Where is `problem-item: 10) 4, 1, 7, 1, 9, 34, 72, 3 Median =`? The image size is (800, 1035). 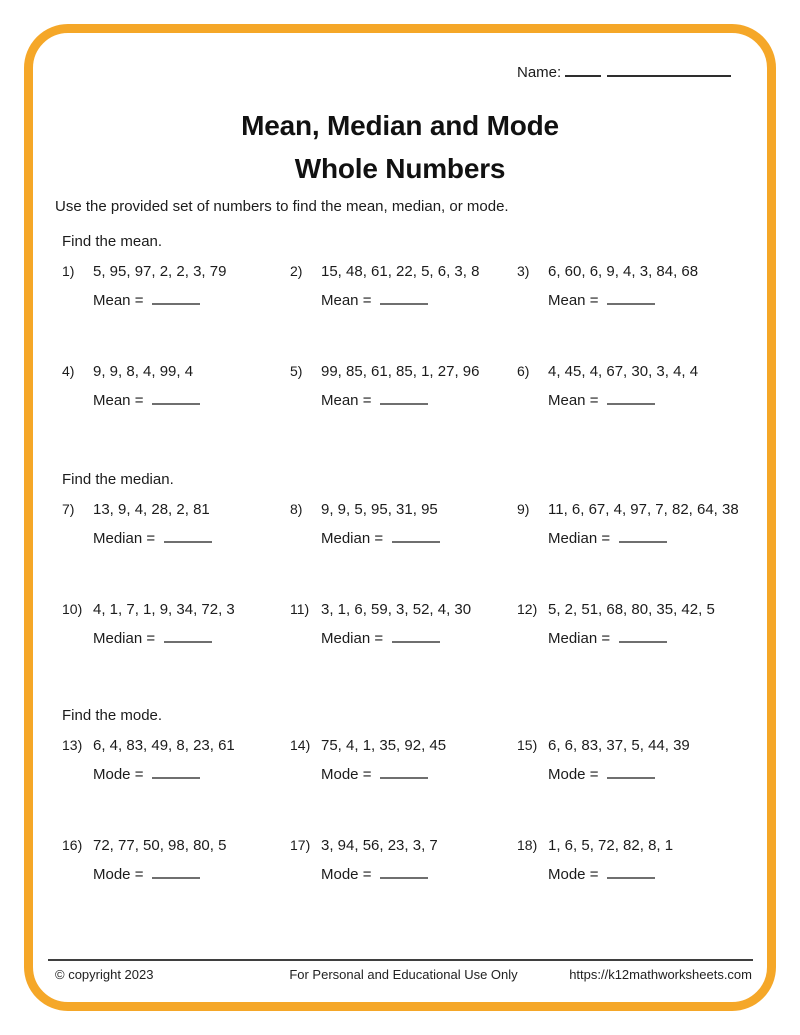 problem-item: 10) 4, 1, 7, 1, 9, 34, 72, 3 Median = is located at coordinates (176, 624).